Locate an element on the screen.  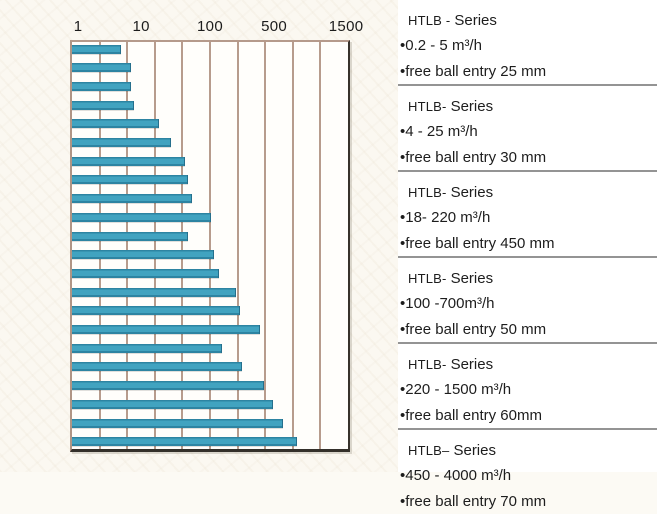
ball-entry: •free ball entry 25 mm is located at coordinates (528, 72).